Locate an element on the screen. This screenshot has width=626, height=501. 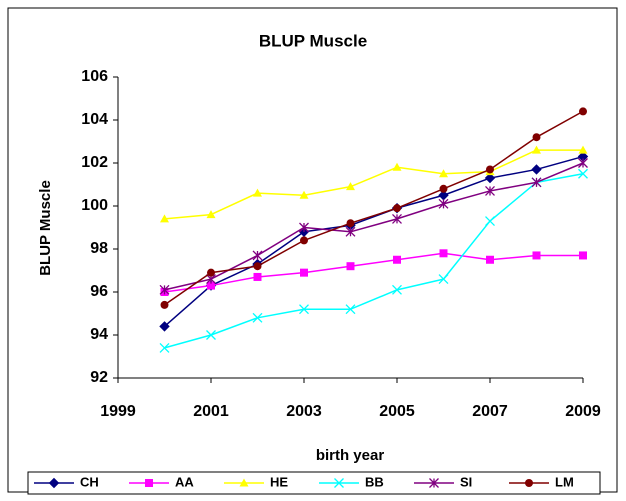
y-tick-label: 106 is located at coordinates (94, 76).